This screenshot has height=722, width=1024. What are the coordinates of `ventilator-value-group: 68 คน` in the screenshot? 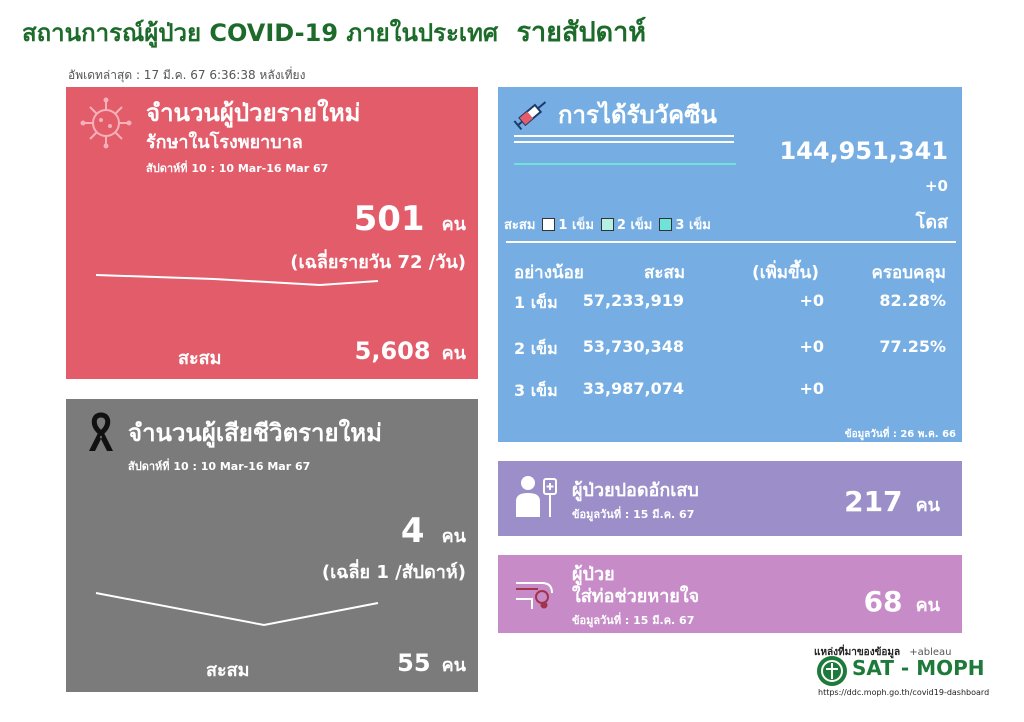 It's located at (902, 602).